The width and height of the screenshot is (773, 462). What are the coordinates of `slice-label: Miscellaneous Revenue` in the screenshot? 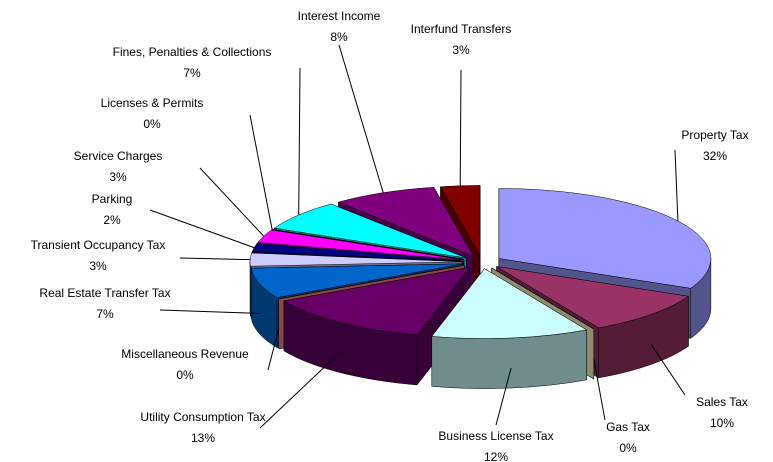 It's located at (185, 354).